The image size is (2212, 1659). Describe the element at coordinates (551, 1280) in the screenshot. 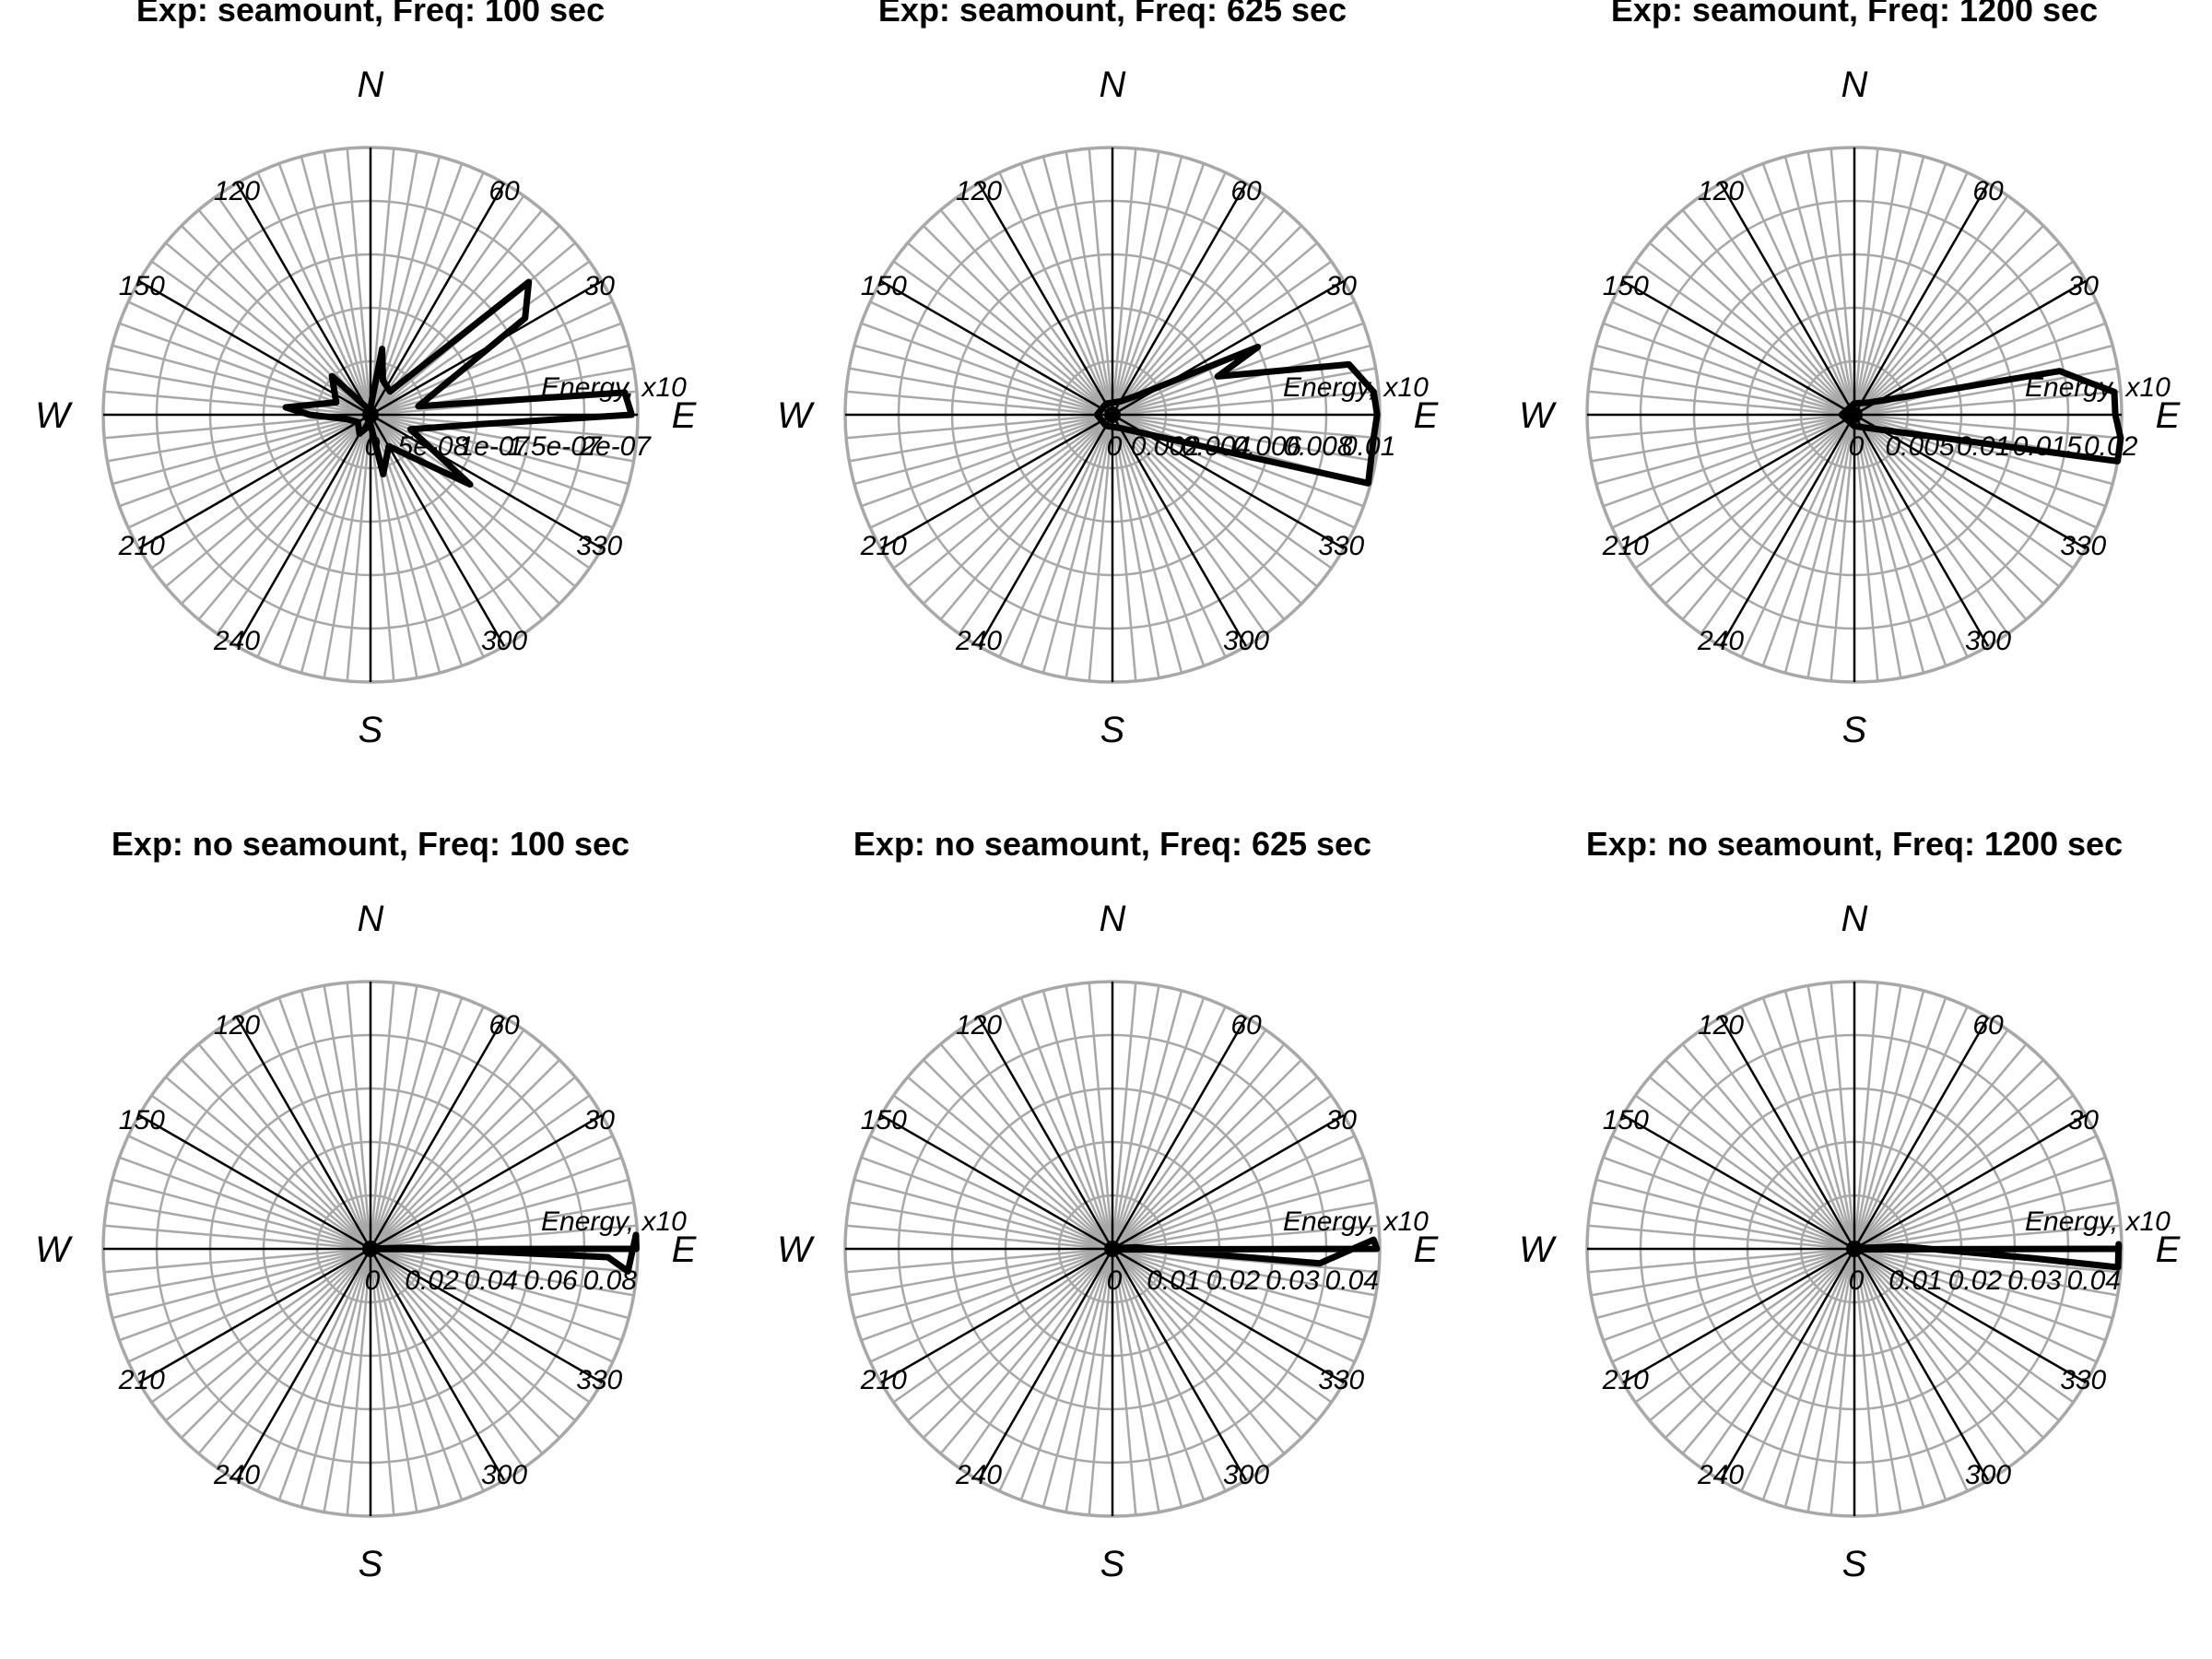

I see `radial-tick-label: 0.06` at that location.